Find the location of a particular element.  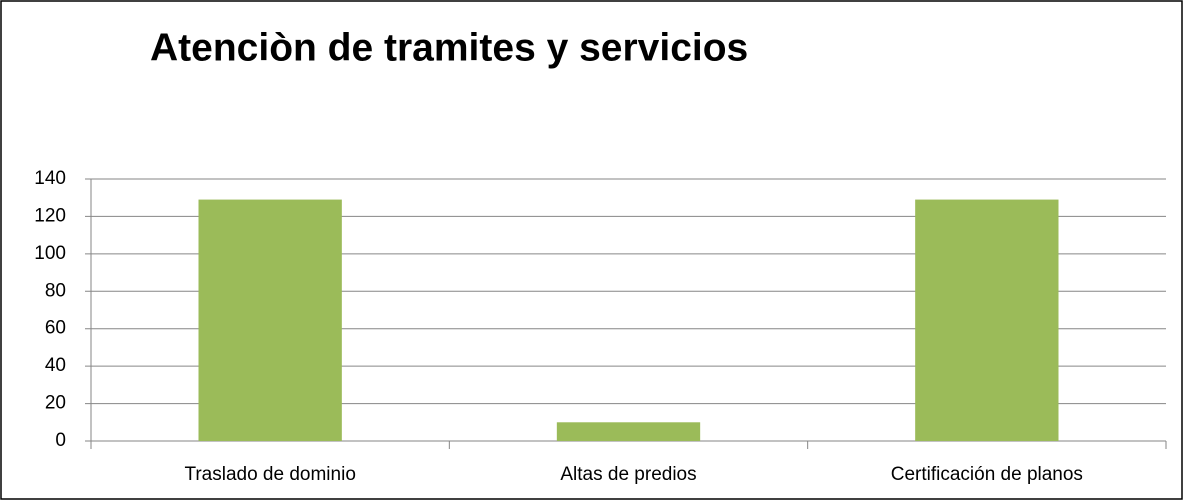

y-tick-label: 20 is located at coordinates (55, 403).